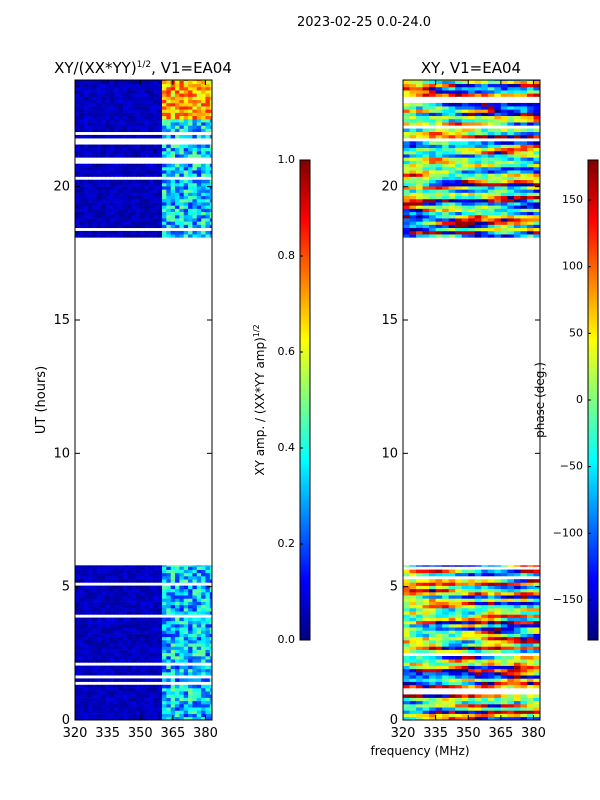 This screenshot has height=800, width=600. What do you see at coordinates (500, 733) in the screenshot?
I see `phase-xtick-label: 365` at bounding box center [500, 733].